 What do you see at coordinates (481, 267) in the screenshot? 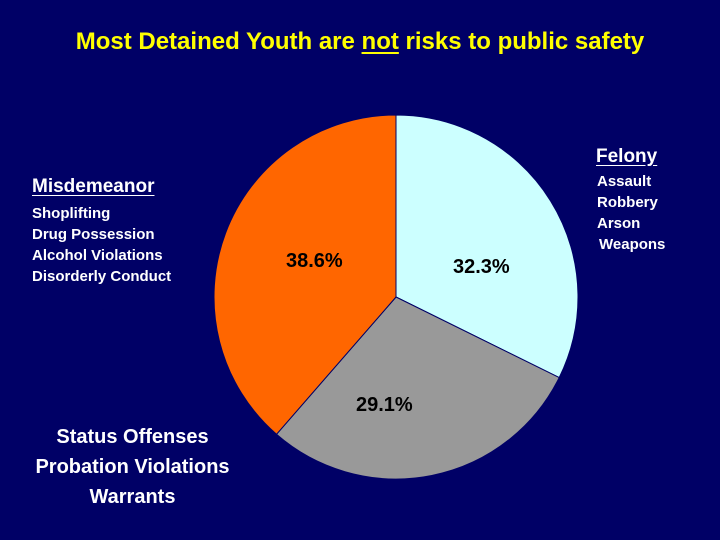
I see `slice-label-felony: 32.3%` at bounding box center [481, 267].